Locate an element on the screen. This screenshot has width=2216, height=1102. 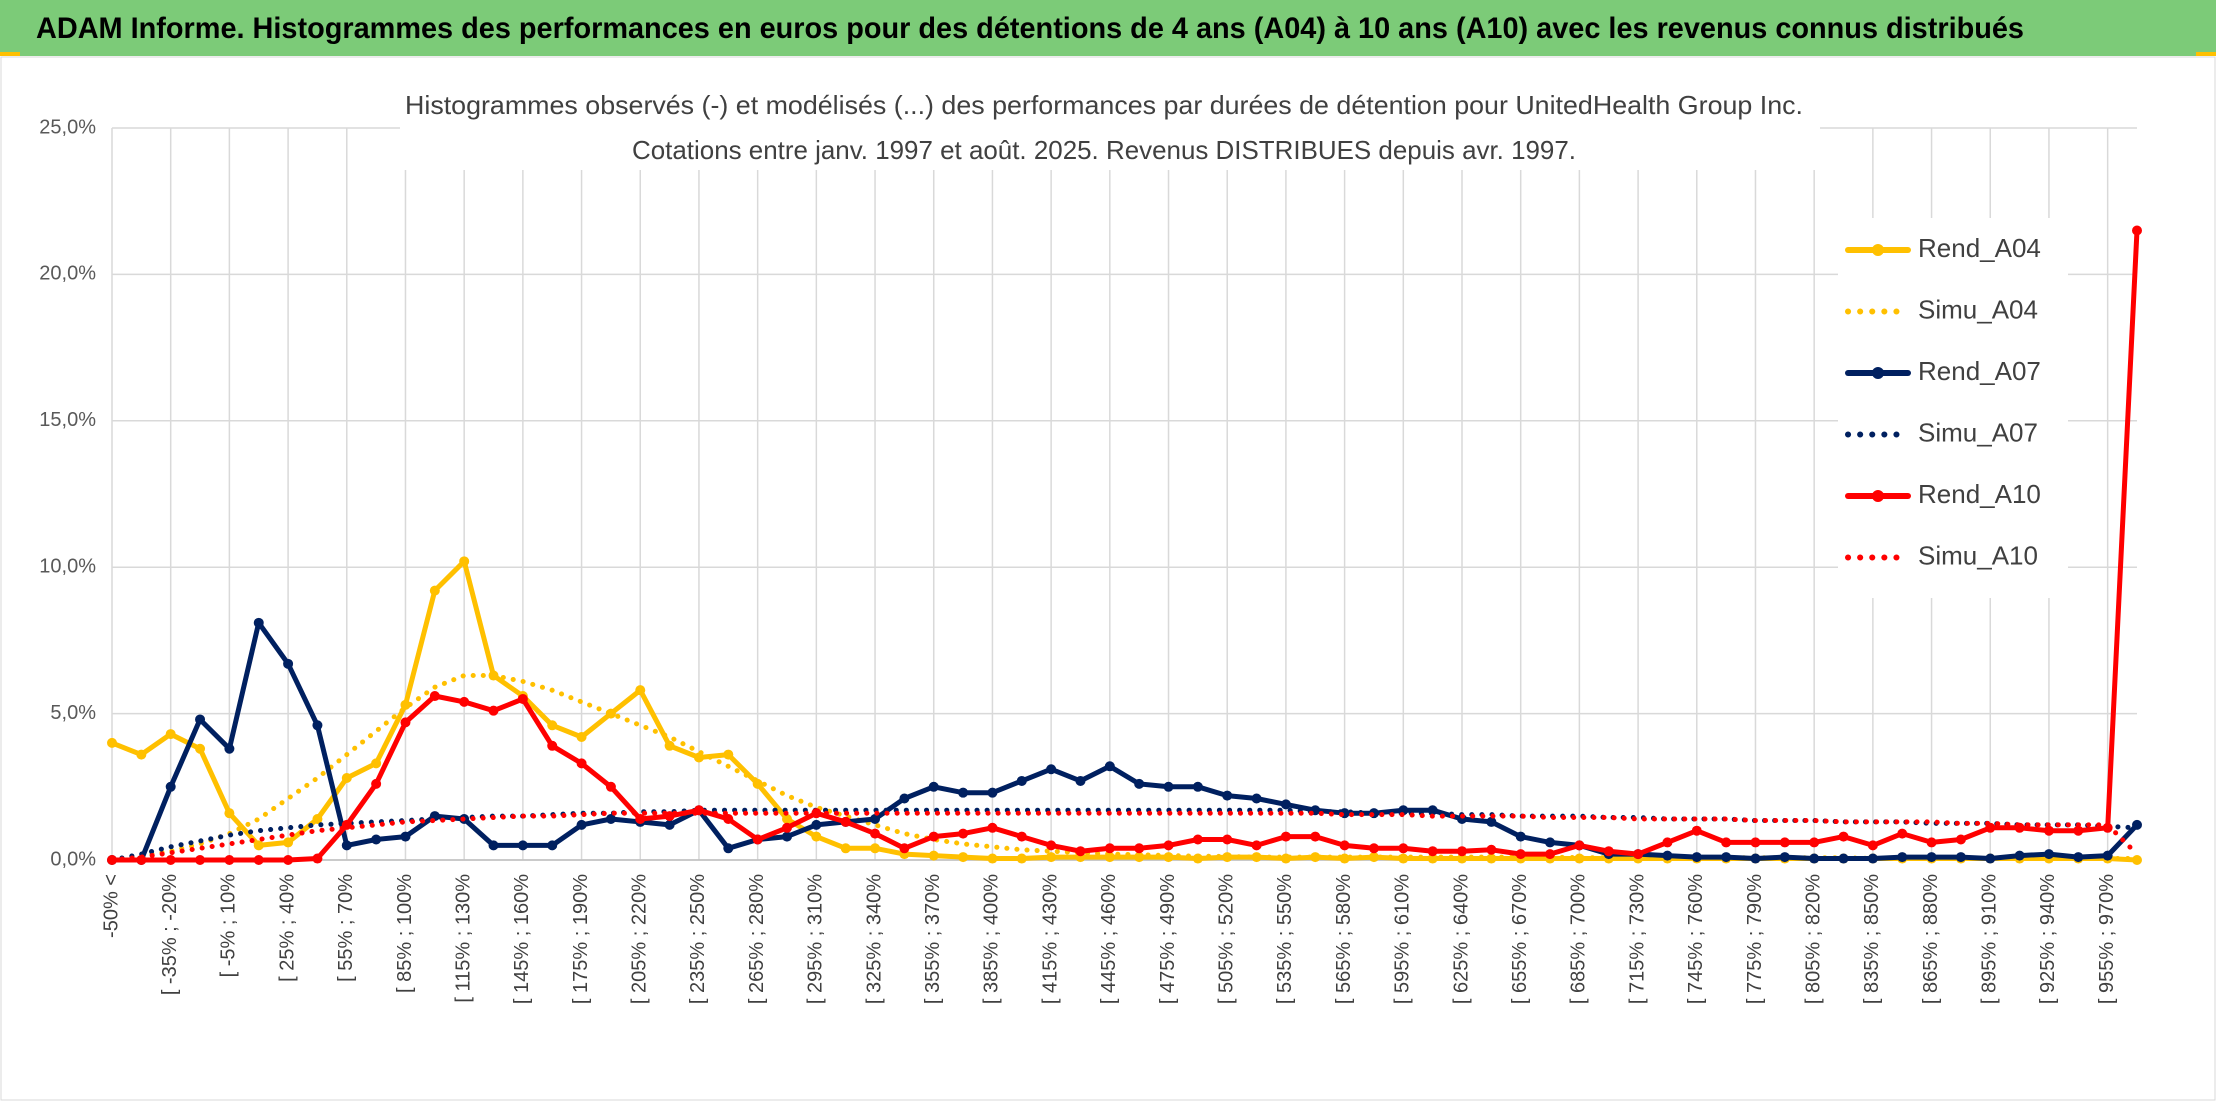
legend-label: Rend_A10 is located at coordinates (1979, 494).